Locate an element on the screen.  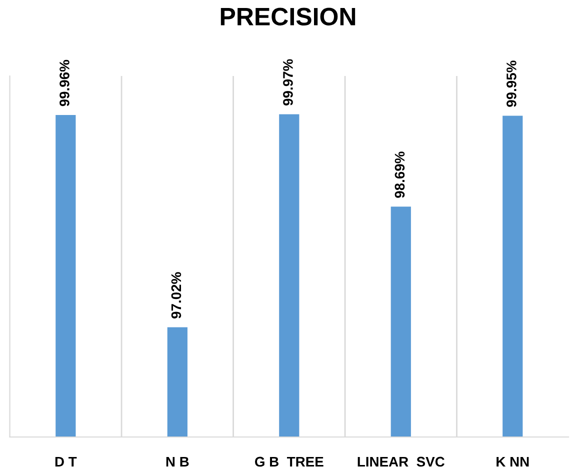
data-label: 99.95% is located at coordinates (511, 83).